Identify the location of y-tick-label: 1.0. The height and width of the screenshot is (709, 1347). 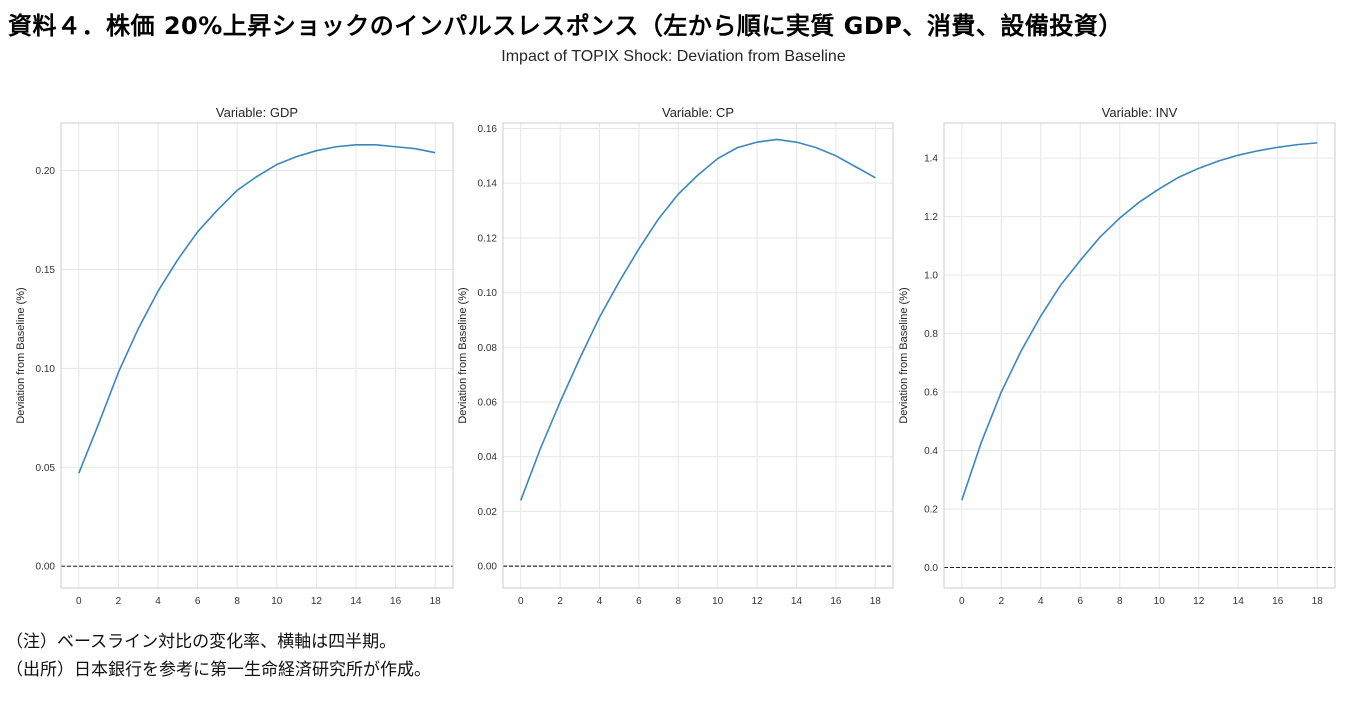
(931, 276).